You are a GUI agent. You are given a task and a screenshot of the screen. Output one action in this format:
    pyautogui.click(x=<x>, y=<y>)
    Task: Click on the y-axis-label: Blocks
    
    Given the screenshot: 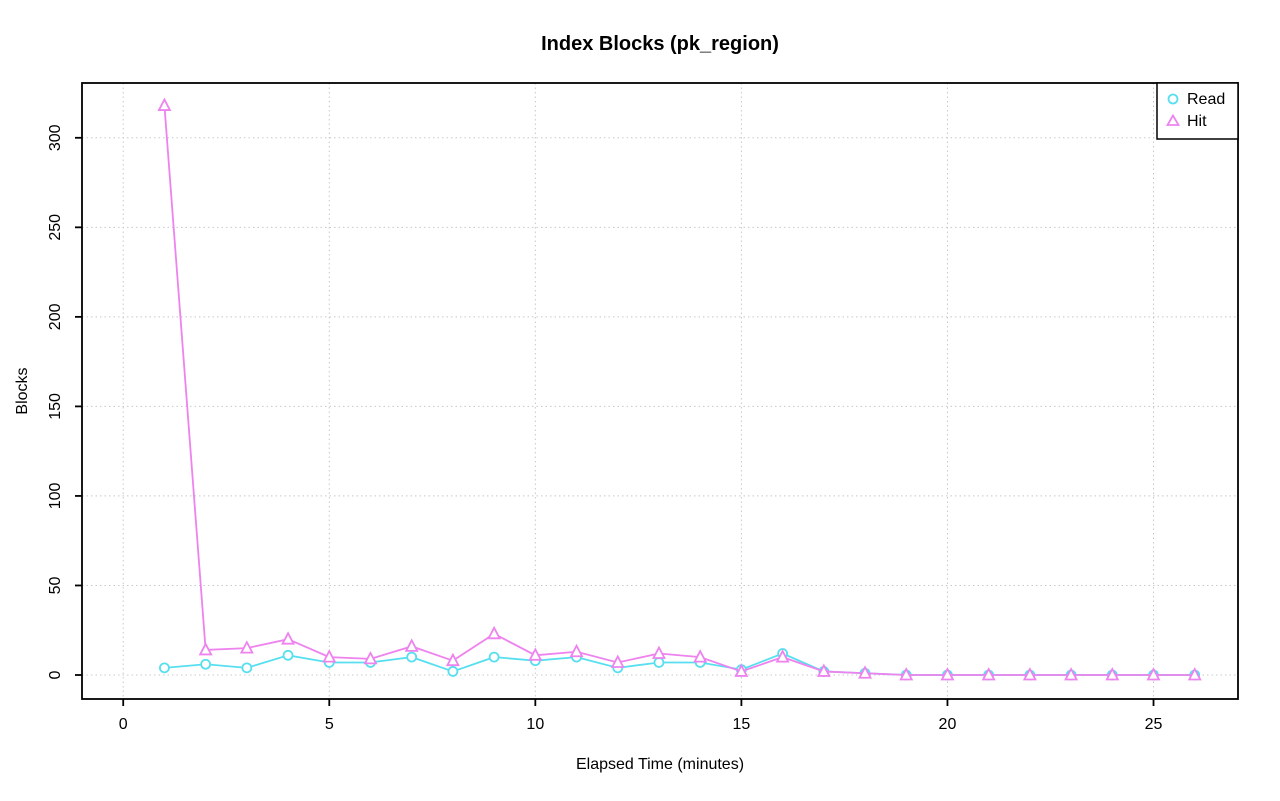 What is the action you would take?
    pyautogui.click(x=22, y=390)
    